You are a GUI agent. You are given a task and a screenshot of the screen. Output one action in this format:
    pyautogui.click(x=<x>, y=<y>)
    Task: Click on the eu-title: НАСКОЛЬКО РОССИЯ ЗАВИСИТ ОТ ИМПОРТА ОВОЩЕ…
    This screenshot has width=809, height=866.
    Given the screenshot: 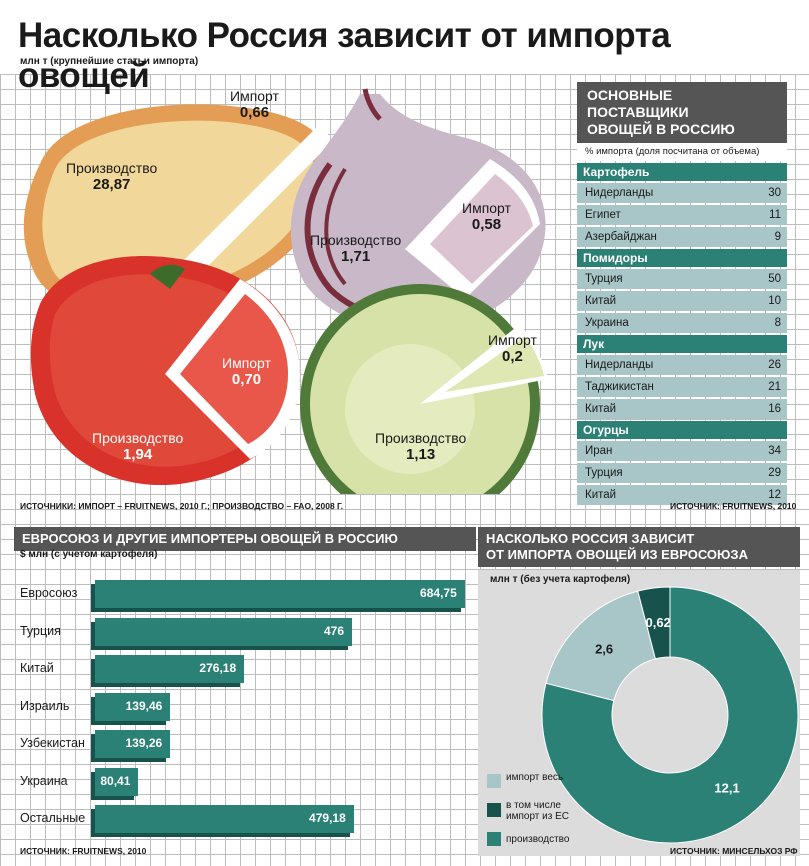 What is the action you would take?
    pyautogui.click(x=639, y=547)
    